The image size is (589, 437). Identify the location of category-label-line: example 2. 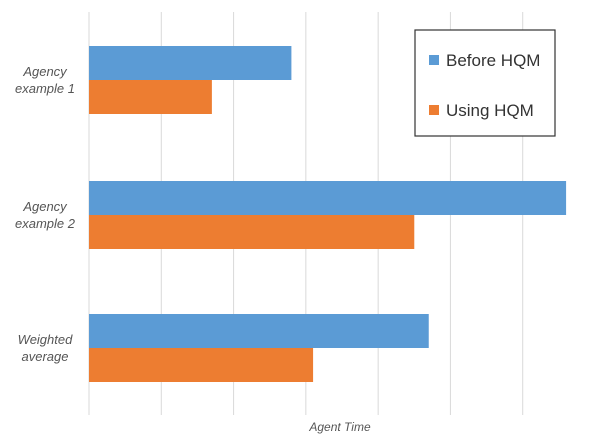
(45, 223).